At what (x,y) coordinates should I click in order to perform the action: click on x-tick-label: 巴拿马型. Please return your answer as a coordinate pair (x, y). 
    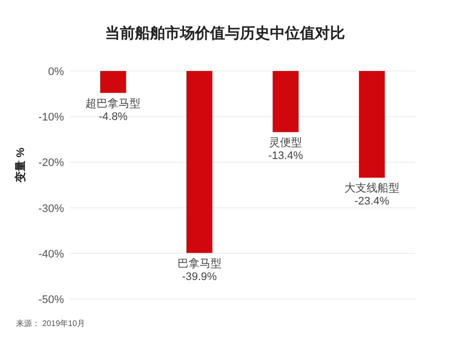
    Looking at the image, I should click on (199, 263).